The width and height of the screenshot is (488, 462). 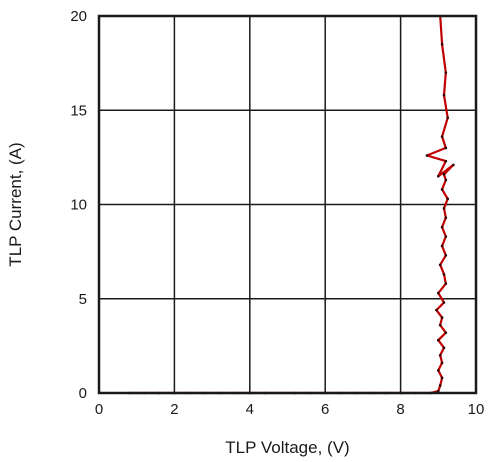 What do you see at coordinates (287, 447) in the screenshot?
I see `x-axis-title: TLP Voltage, (V)` at bounding box center [287, 447].